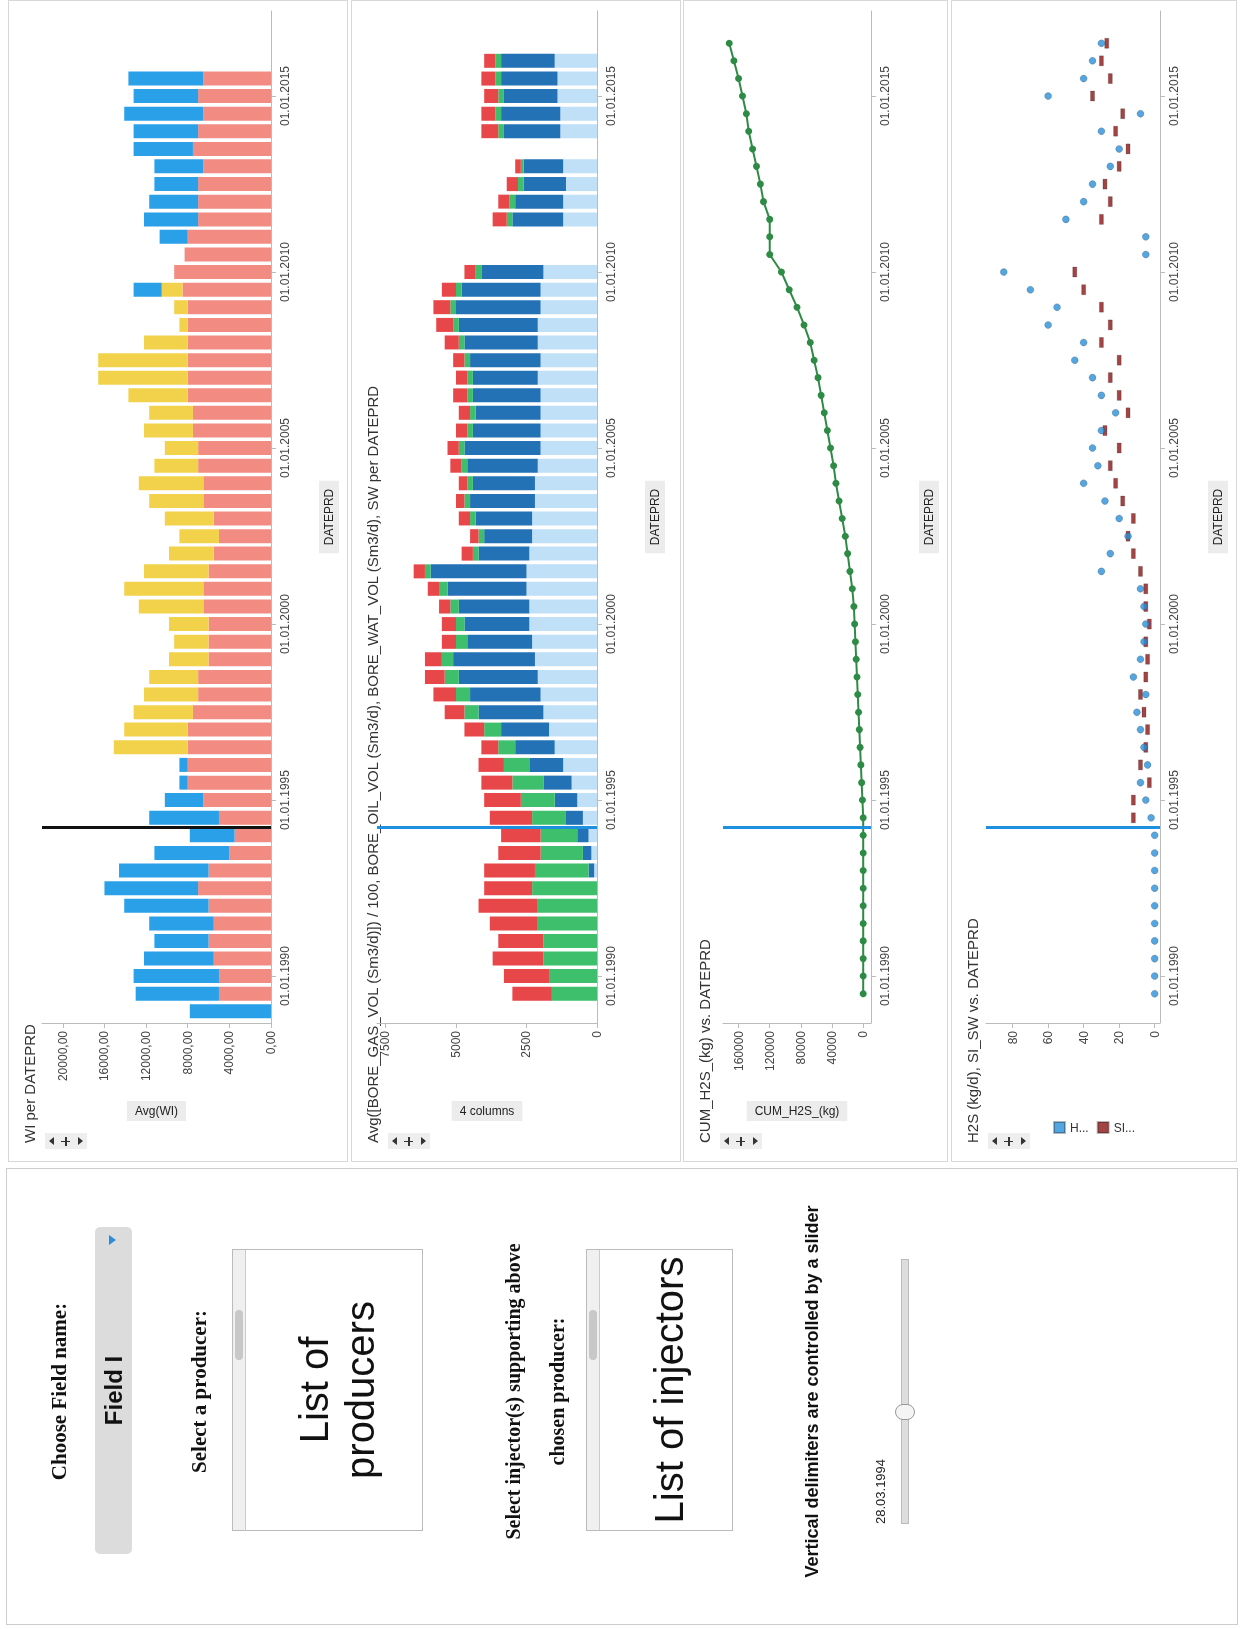 This screenshot has width=1244, height=1629. What do you see at coordinates (455, 1044) in the screenshot?
I see `x-tick-label: 5000` at bounding box center [455, 1044].